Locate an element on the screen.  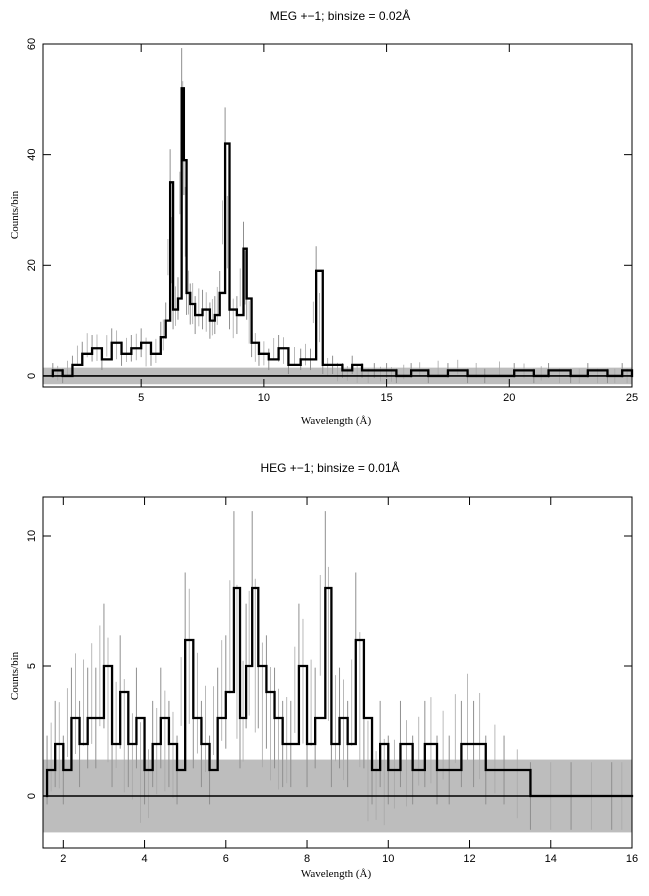
heg-x-tick-label: 4 is located at coordinates (144, 859).